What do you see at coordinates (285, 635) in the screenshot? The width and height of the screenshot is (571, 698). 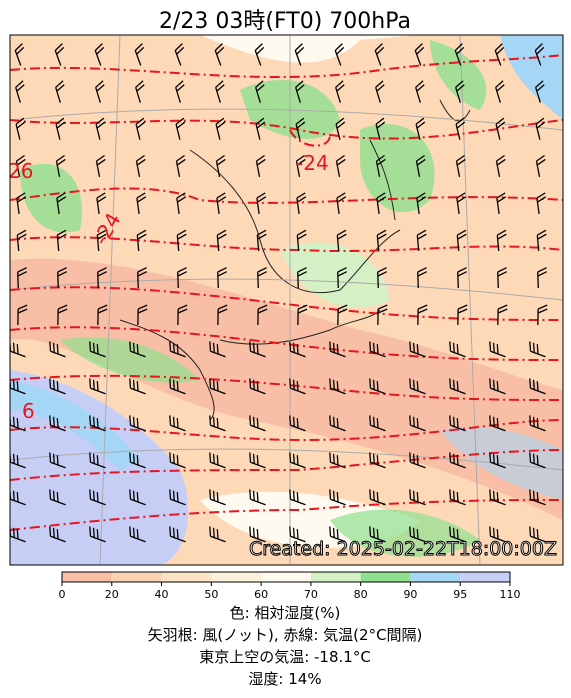 I see `caption-line: 矢羽根: 風(ノット), 赤線: 気温(2°C間隔)` at bounding box center [285, 635].